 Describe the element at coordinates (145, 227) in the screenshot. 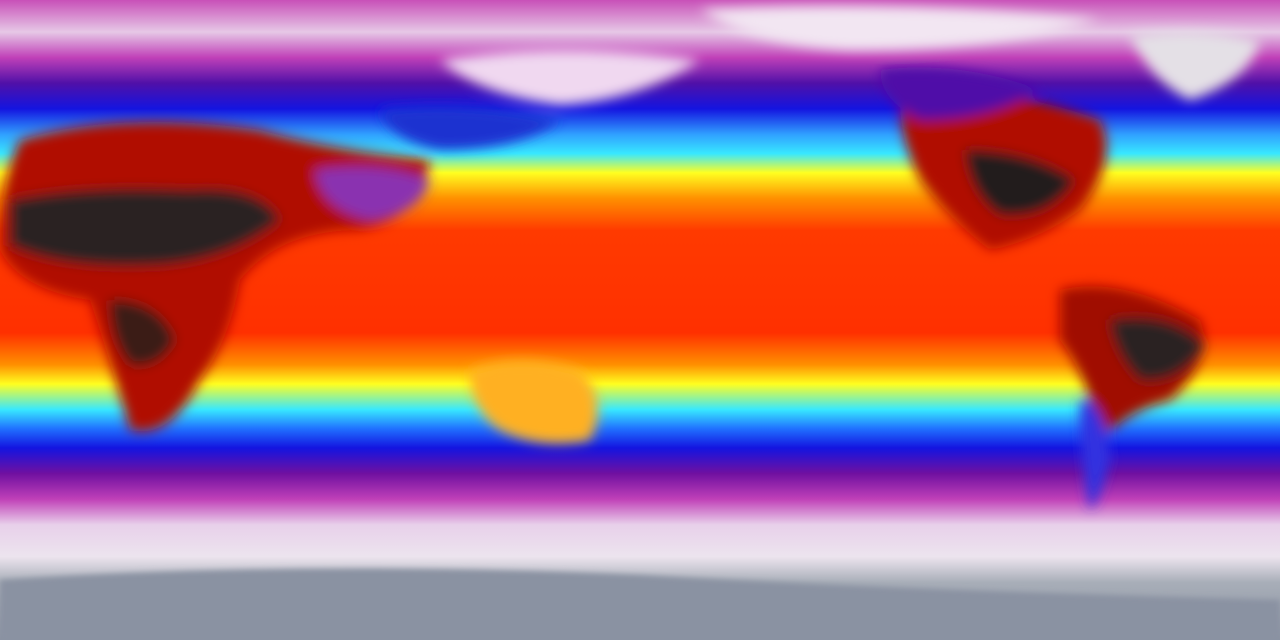

I see `sahara-arabia-dark-region` at that location.